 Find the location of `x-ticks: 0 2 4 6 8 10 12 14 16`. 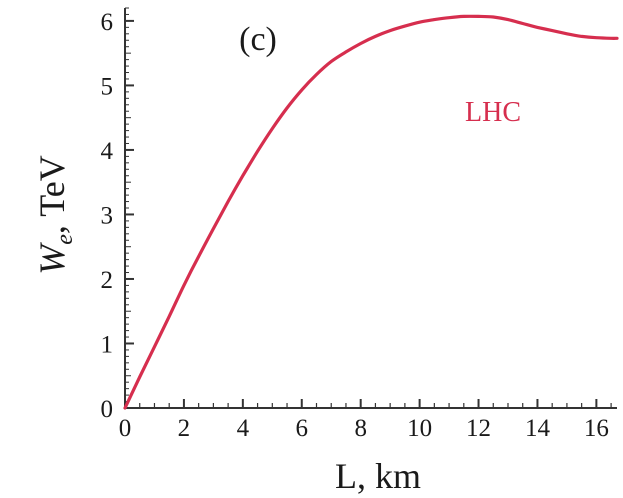

x-ticks: 0 2 4 6 8 10 12 14 16 is located at coordinates (365, 420).